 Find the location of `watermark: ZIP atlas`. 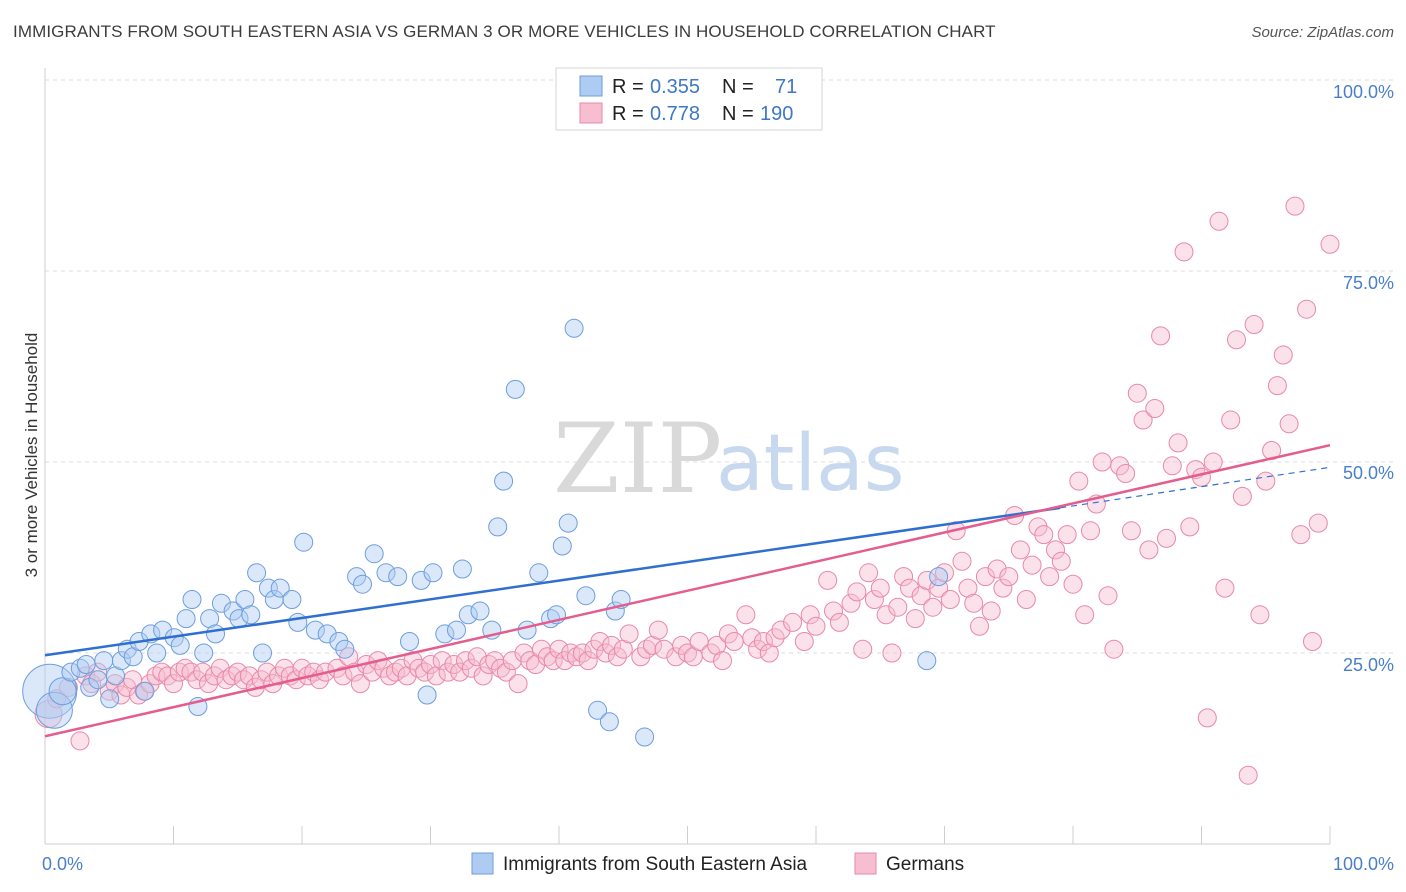

watermark: ZIP atlas is located at coordinates (729, 459).